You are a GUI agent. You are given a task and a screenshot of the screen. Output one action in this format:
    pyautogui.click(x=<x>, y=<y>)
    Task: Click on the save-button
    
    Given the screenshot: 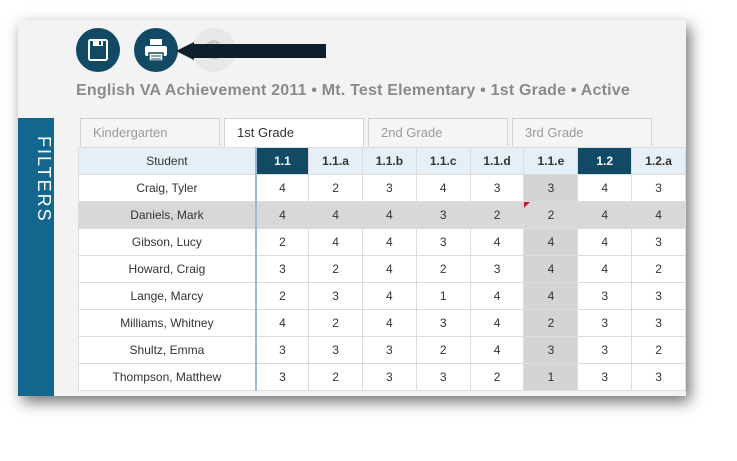 What is the action you would take?
    pyautogui.click(x=98, y=50)
    